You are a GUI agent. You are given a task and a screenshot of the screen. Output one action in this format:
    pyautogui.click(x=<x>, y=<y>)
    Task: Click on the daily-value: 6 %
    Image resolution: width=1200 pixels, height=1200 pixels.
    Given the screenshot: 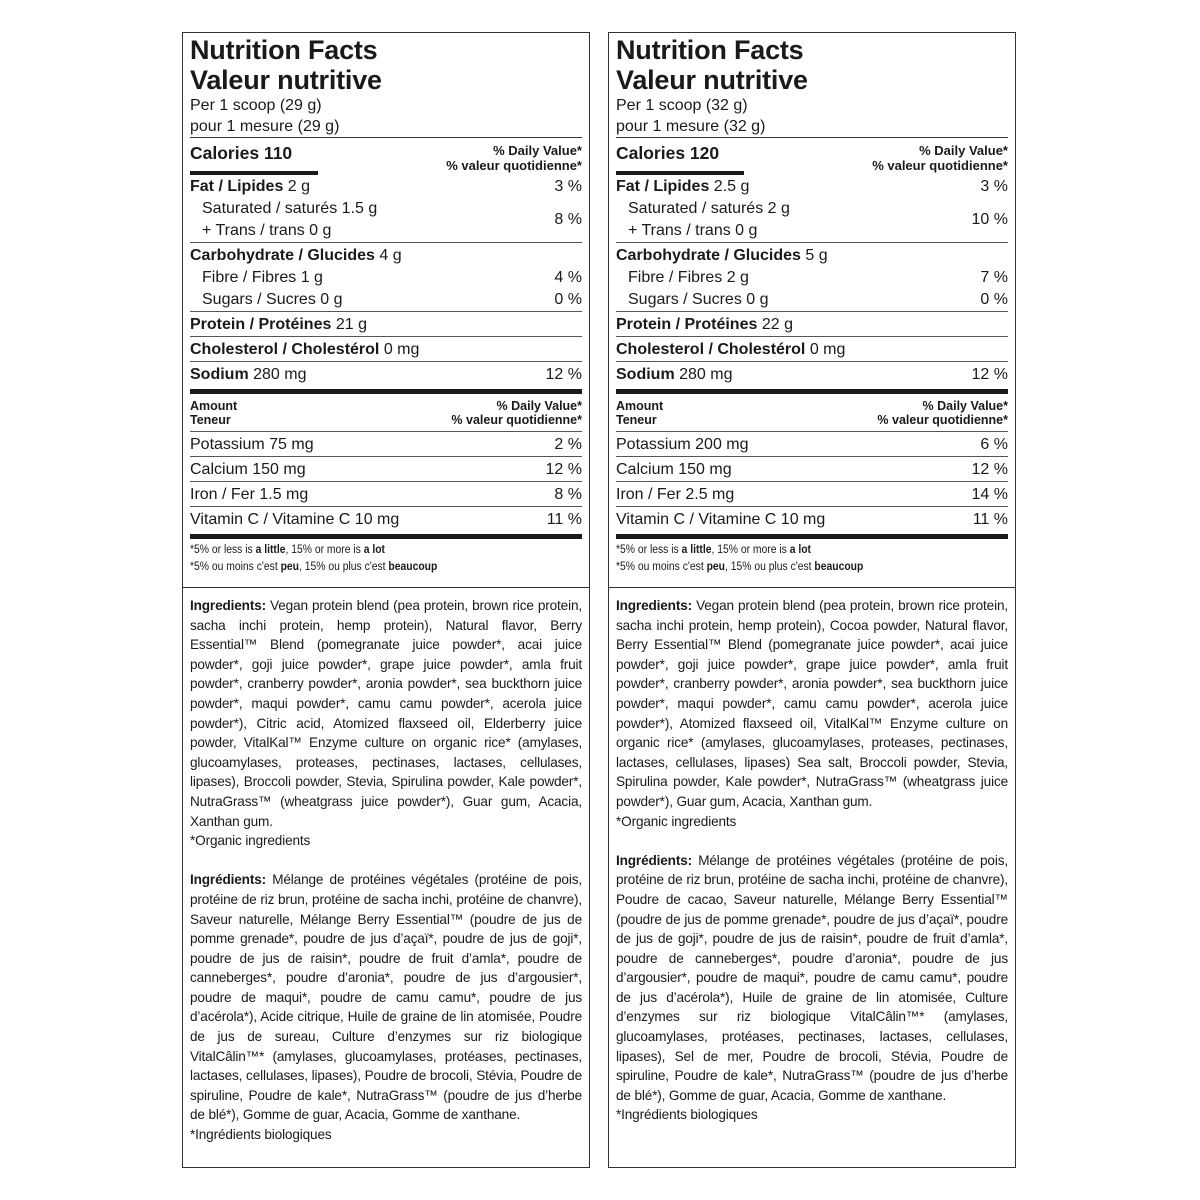 What is the action you would take?
    pyautogui.click(x=994, y=444)
    